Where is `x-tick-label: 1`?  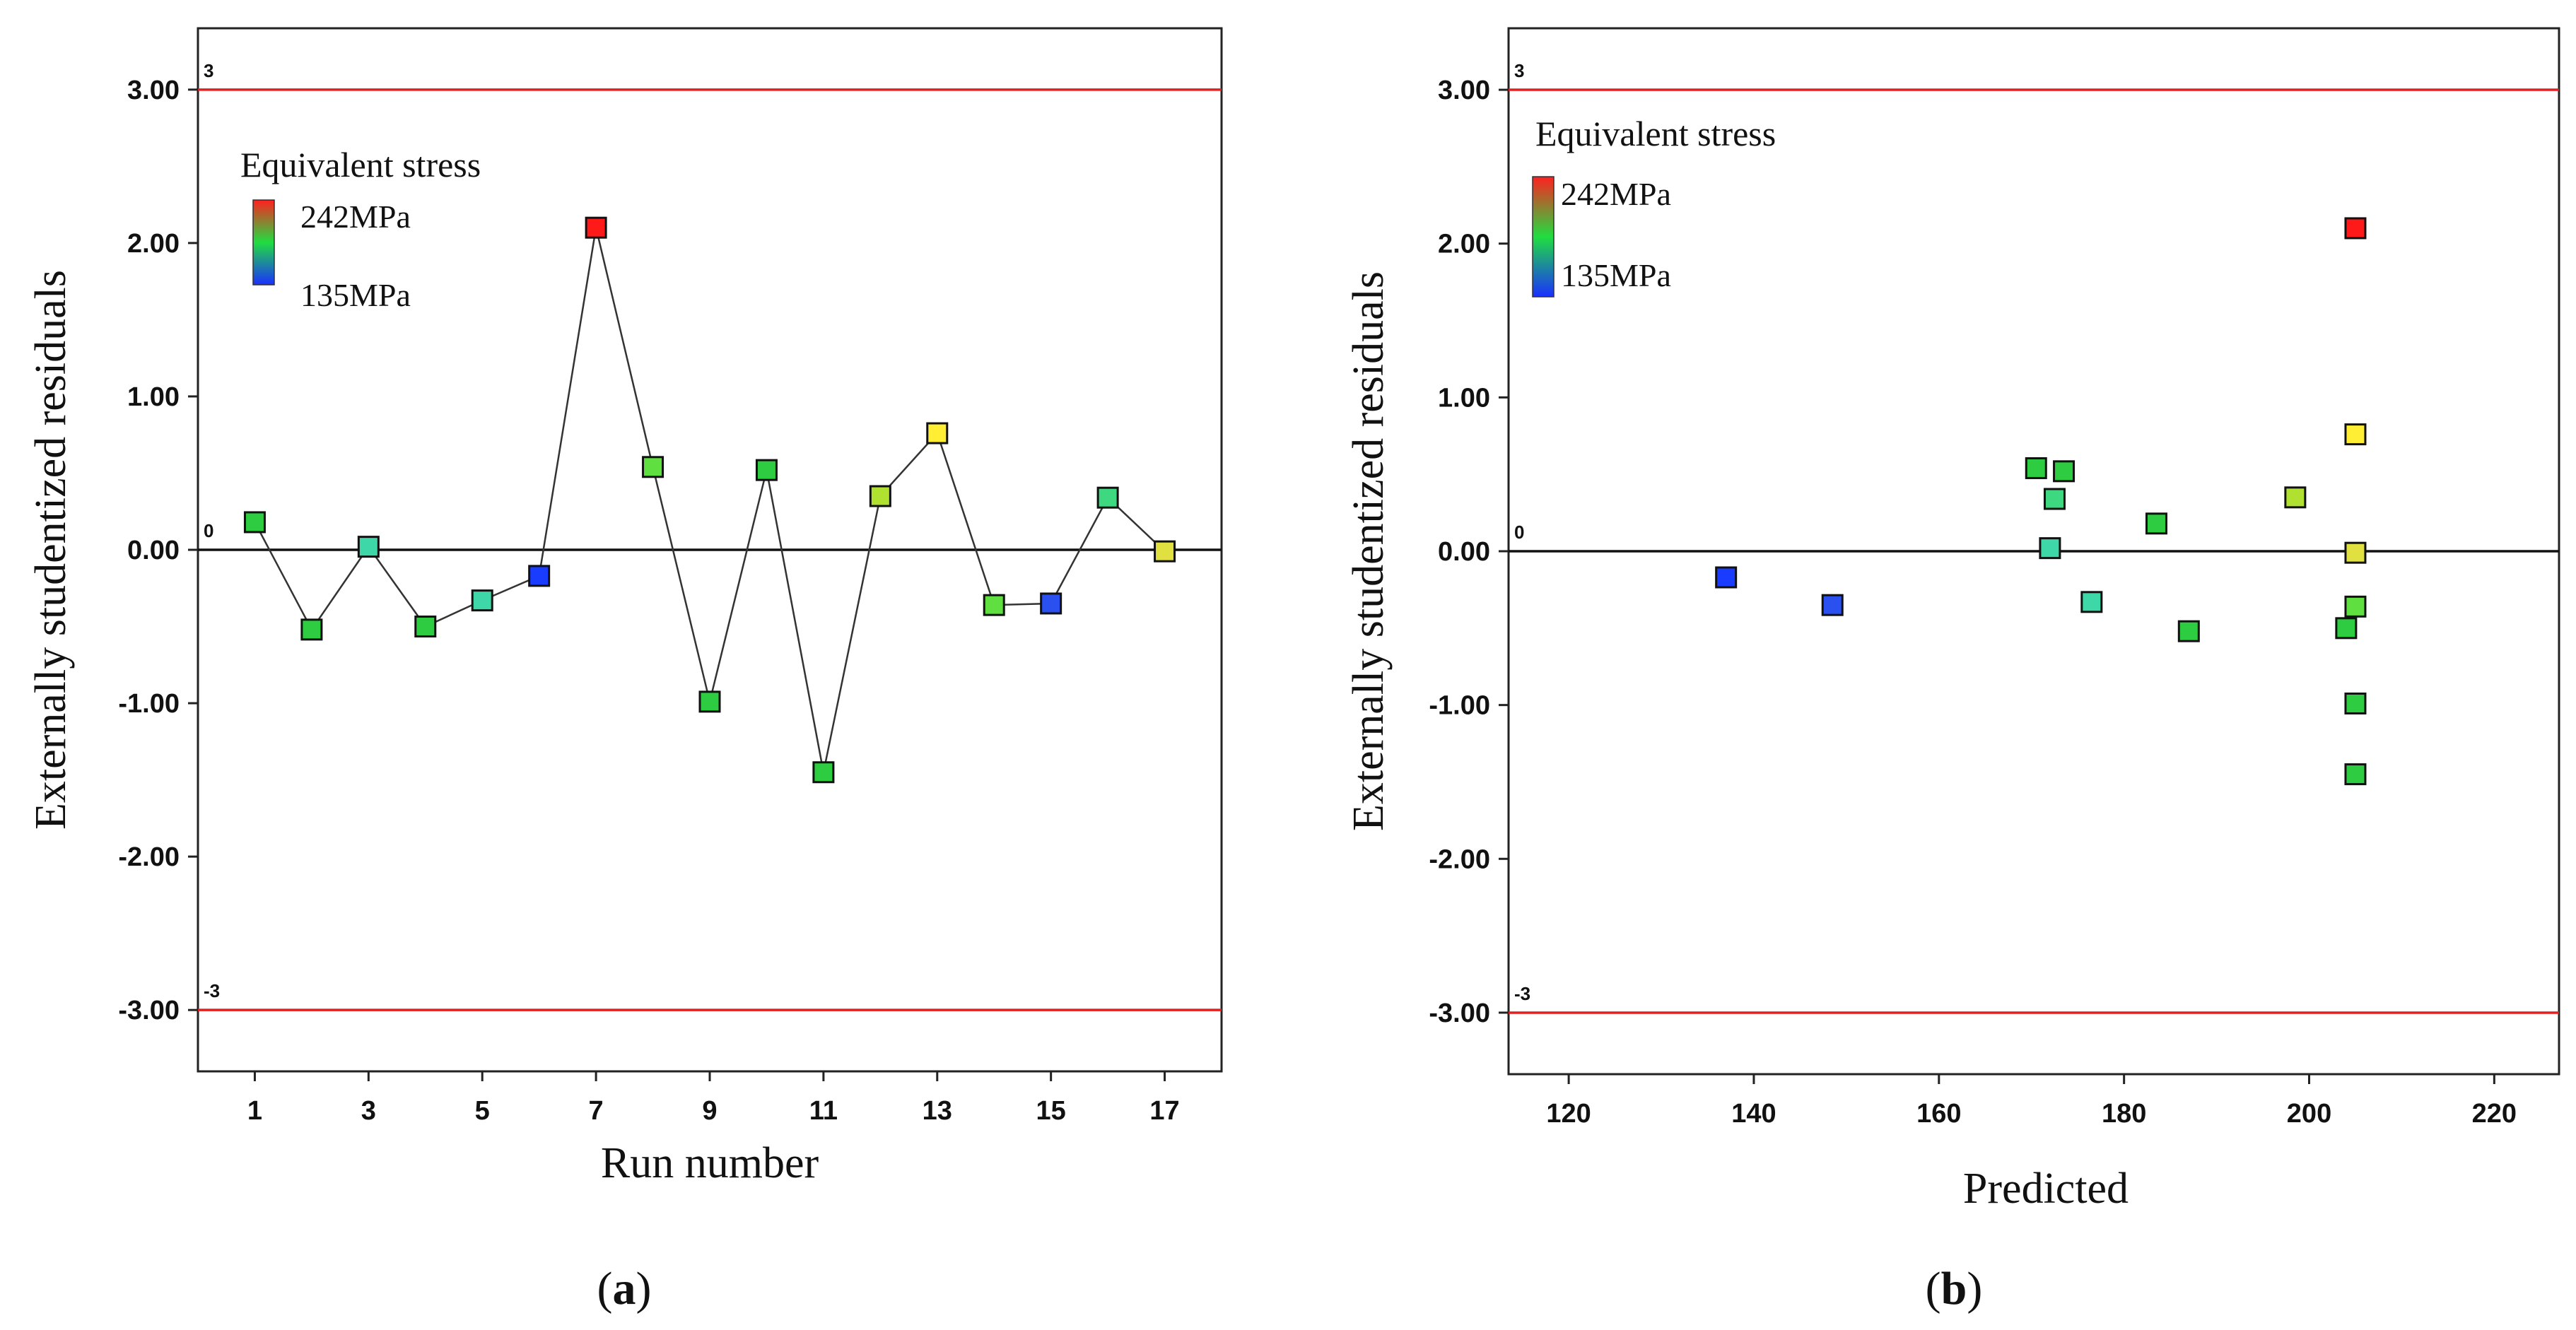 x-tick-label: 1 is located at coordinates (254, 1111).